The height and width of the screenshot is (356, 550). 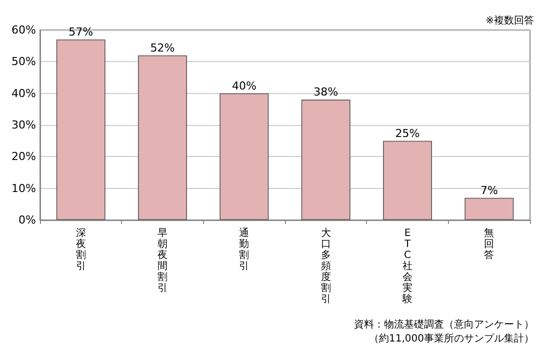 What do you see at coordinates (24, 188) in the screenshot?
I see `y-tick-label: 10%` at bounding box center [24, 188].